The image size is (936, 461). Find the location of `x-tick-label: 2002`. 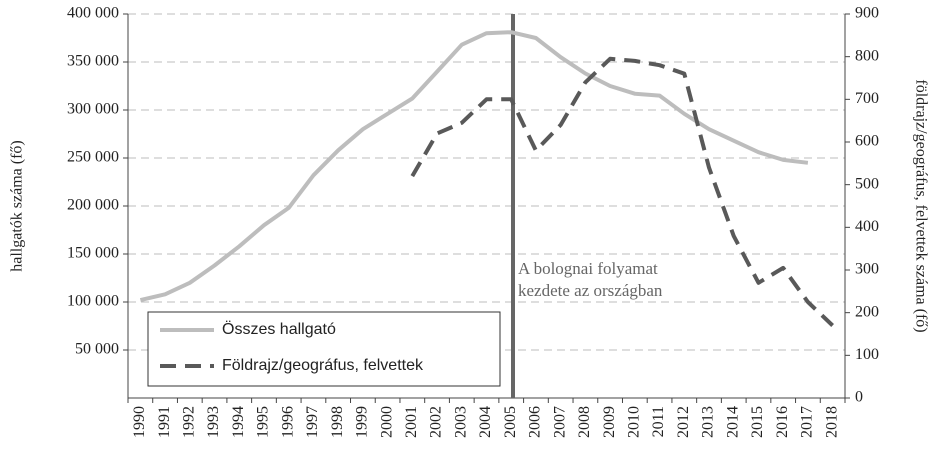

x-tick-label: 2002 is located at coordinates (436, 422).